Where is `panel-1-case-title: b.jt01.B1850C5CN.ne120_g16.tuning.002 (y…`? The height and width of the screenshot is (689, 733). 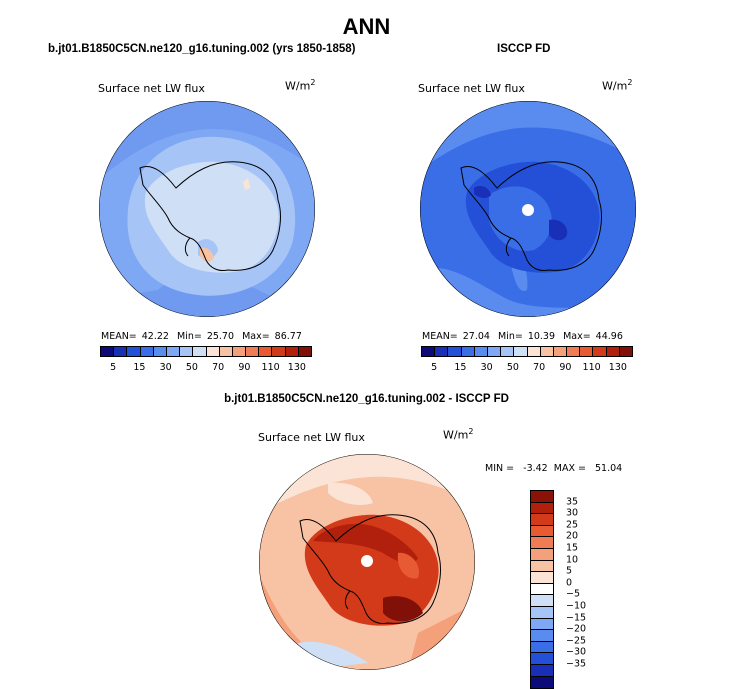 panel-1-case-title: b.jt01.B1850C5CN.ne120_g16.tuning.002 (y… is located at coordinates (202, 49).